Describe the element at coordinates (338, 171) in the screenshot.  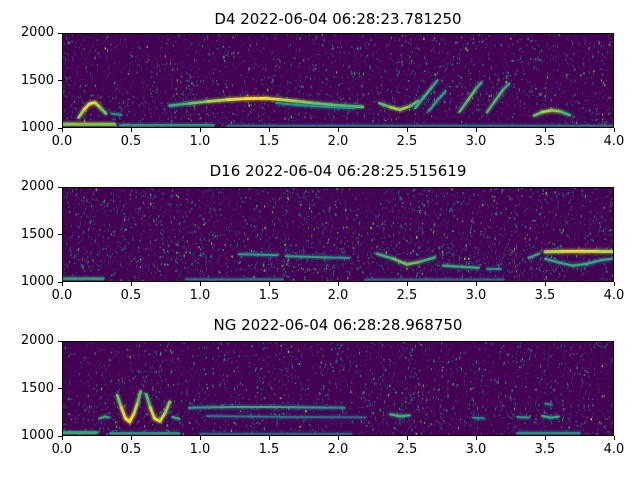
I see `subplot-title-d16: D16 2022-06-04 06:28:25.515619` at that location.